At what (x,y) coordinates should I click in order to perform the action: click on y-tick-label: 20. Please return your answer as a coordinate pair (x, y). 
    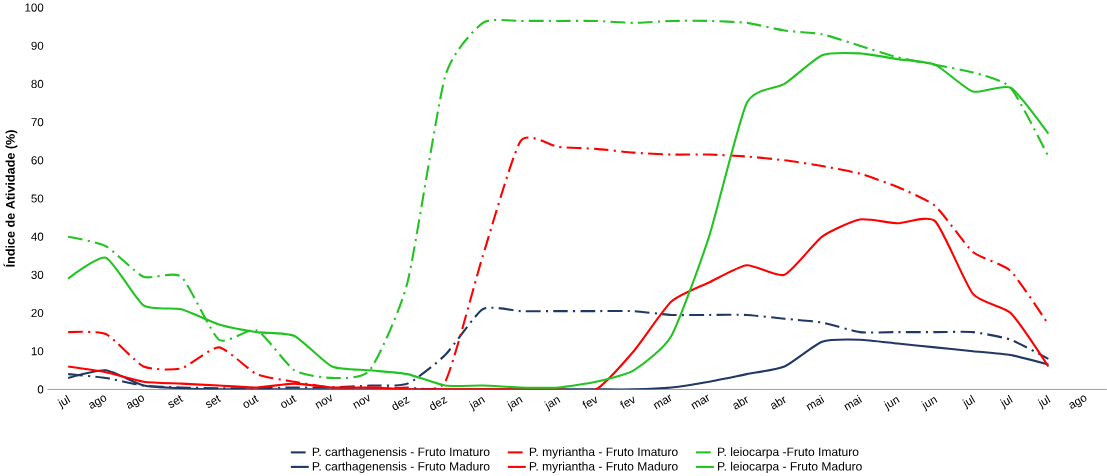
    Looking at the image, I should click on (37, 312).